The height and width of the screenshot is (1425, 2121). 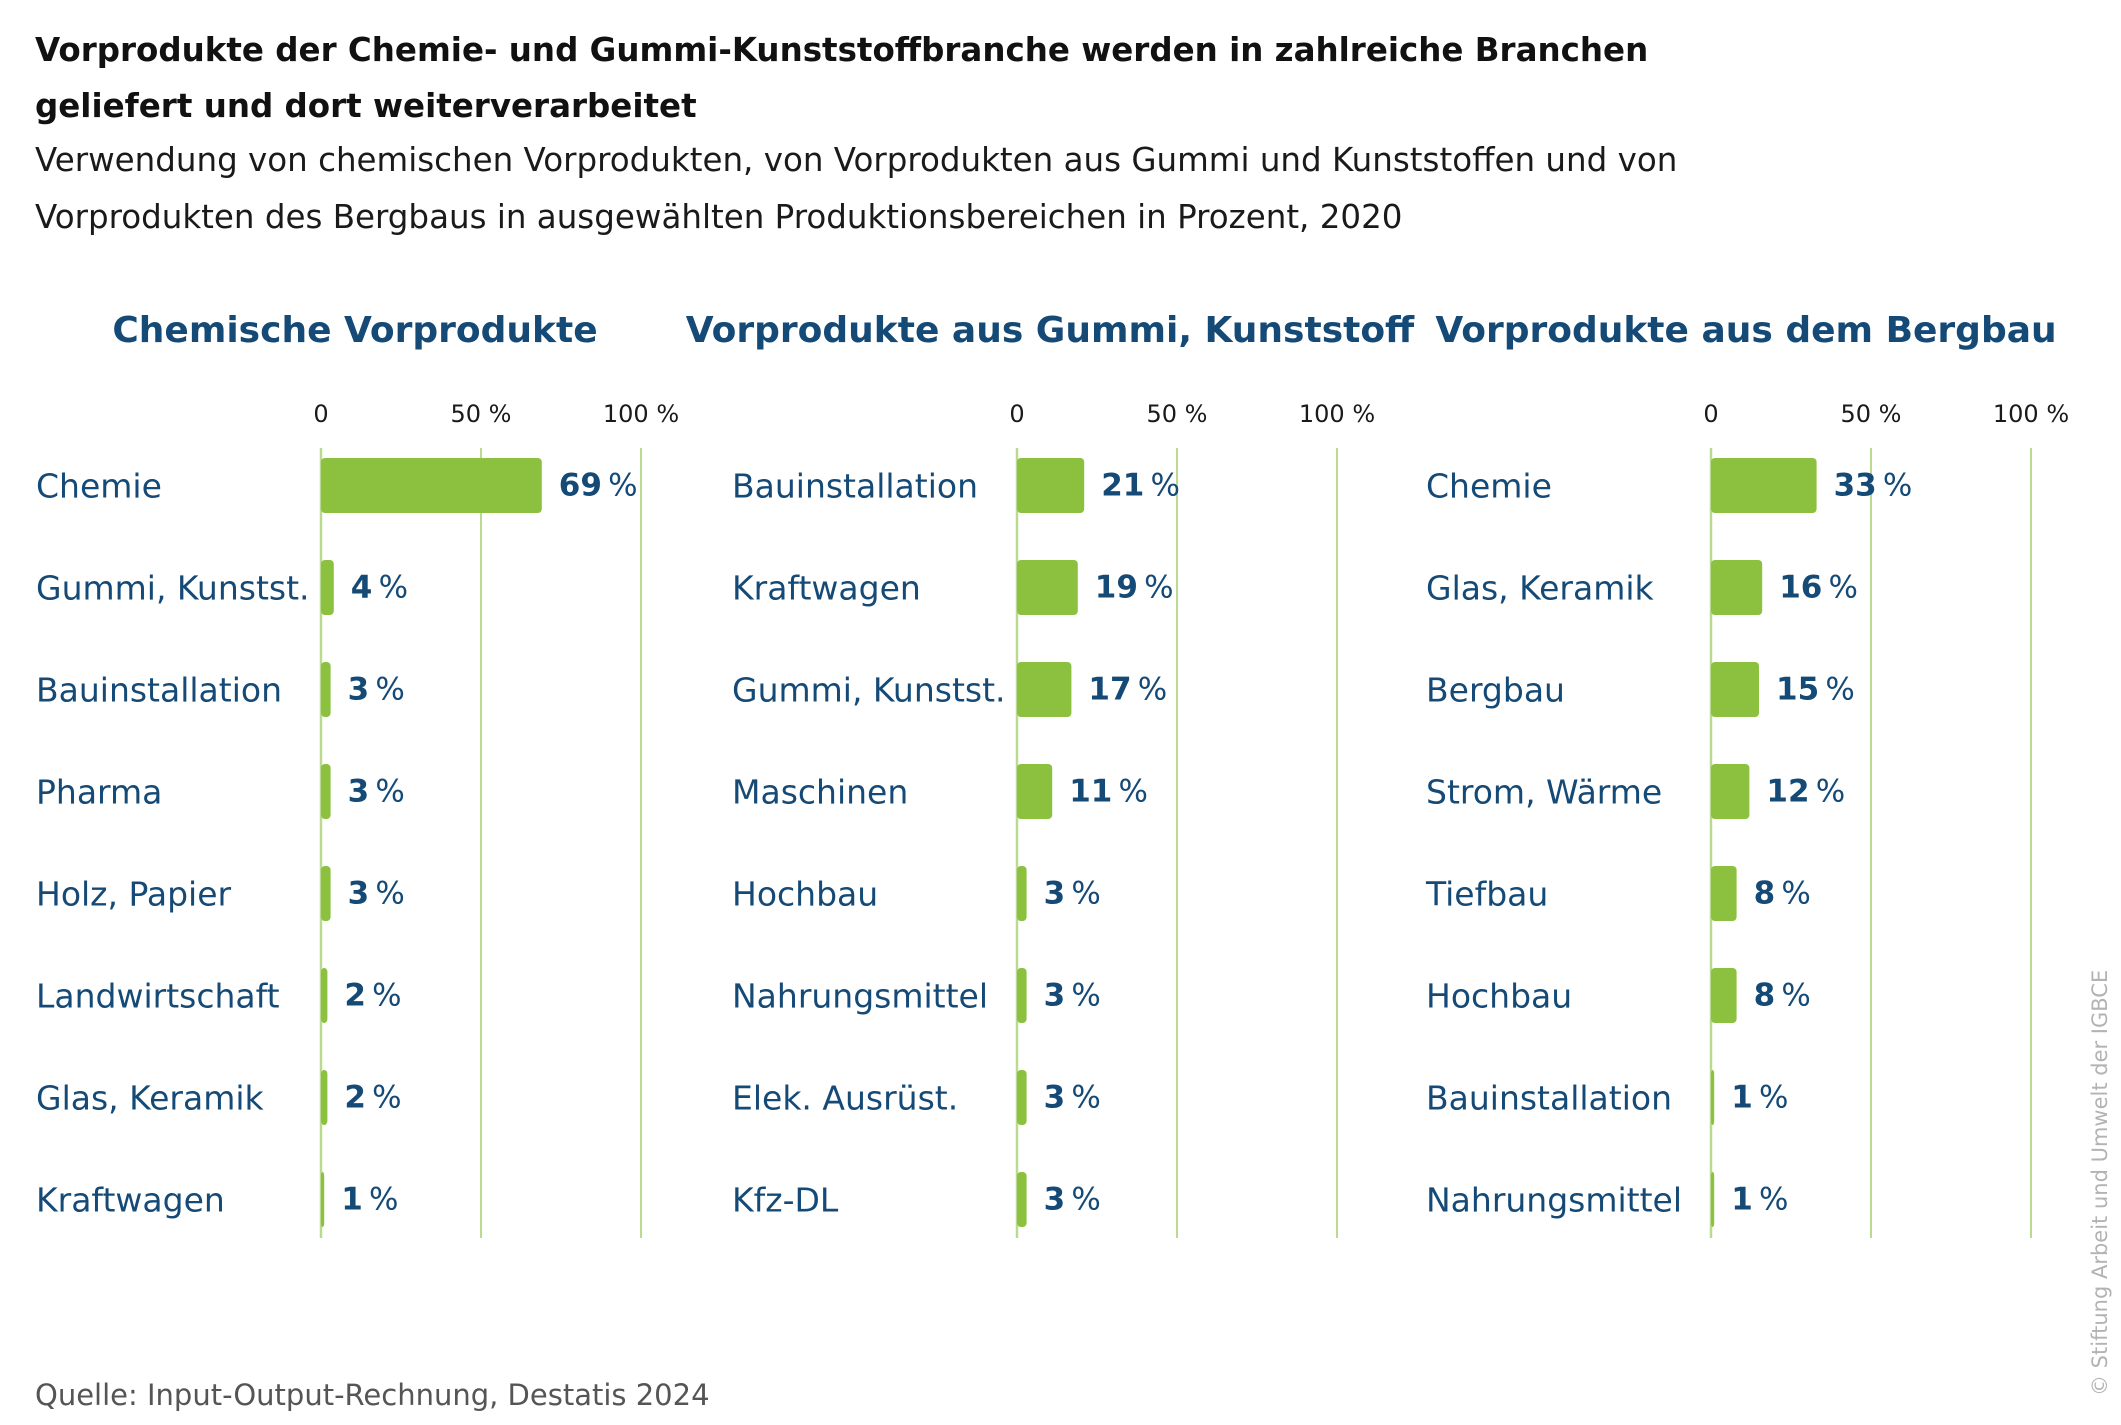 I want to click on category-label: Strom, Wärme, so click(x=1544, y=792).